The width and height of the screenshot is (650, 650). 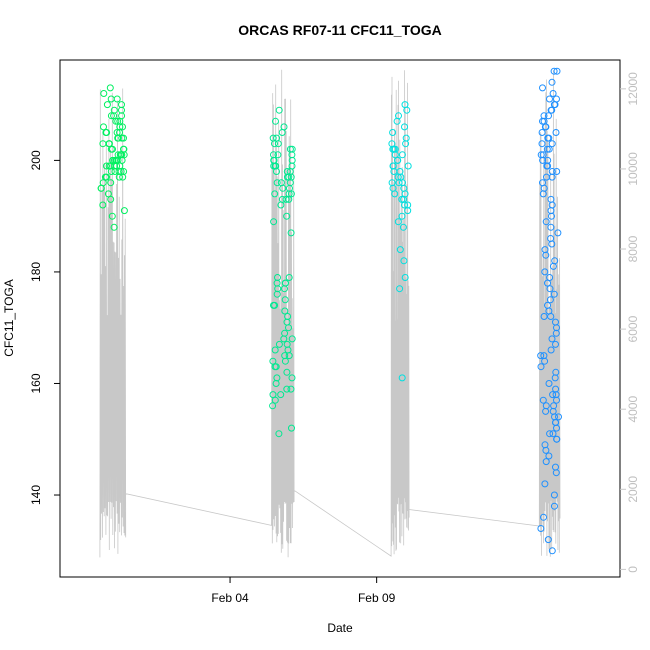 What do you see at coordinates (36, 495) in the screenshot?
I see `y-tick-label-0: 140` at bounding box center [36, 495].